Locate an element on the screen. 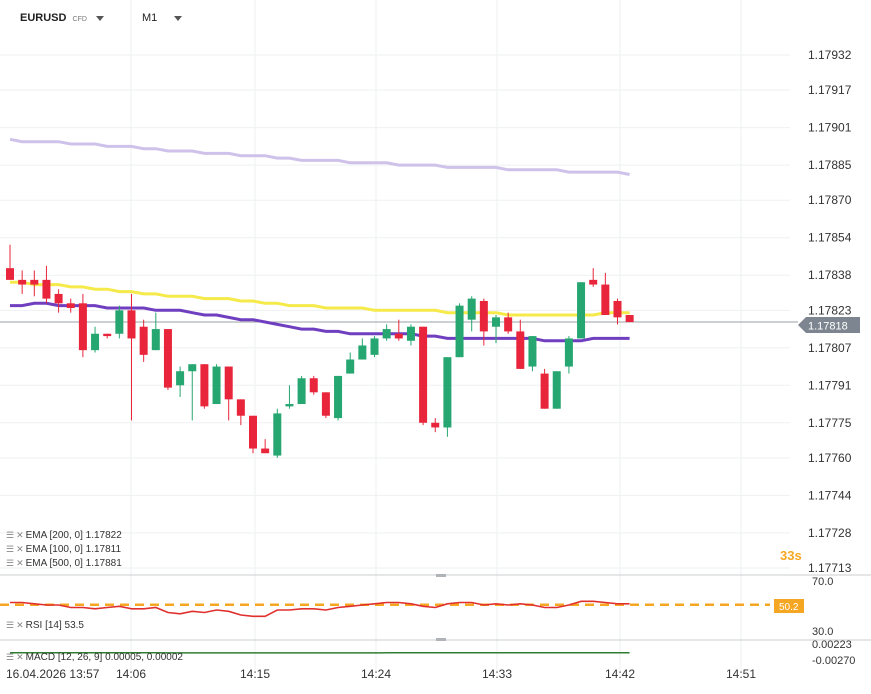 The height and width of the screenshot is (694, 871). price-tick-label: 1.17854 is located at coordinates (830, 238).